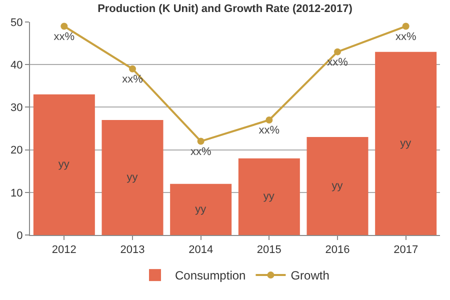 The height and width of the screenshot is (300, 450). I want to click on x-tick-label: 2014, so click(201, 250).